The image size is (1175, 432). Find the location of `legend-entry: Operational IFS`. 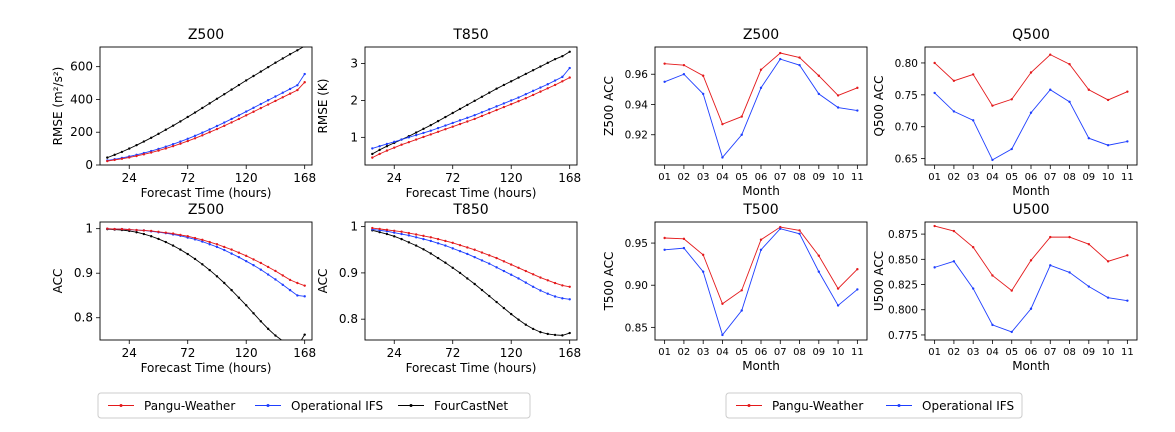

legend-entry: Operational IFS is located at coordinates (319, 406).